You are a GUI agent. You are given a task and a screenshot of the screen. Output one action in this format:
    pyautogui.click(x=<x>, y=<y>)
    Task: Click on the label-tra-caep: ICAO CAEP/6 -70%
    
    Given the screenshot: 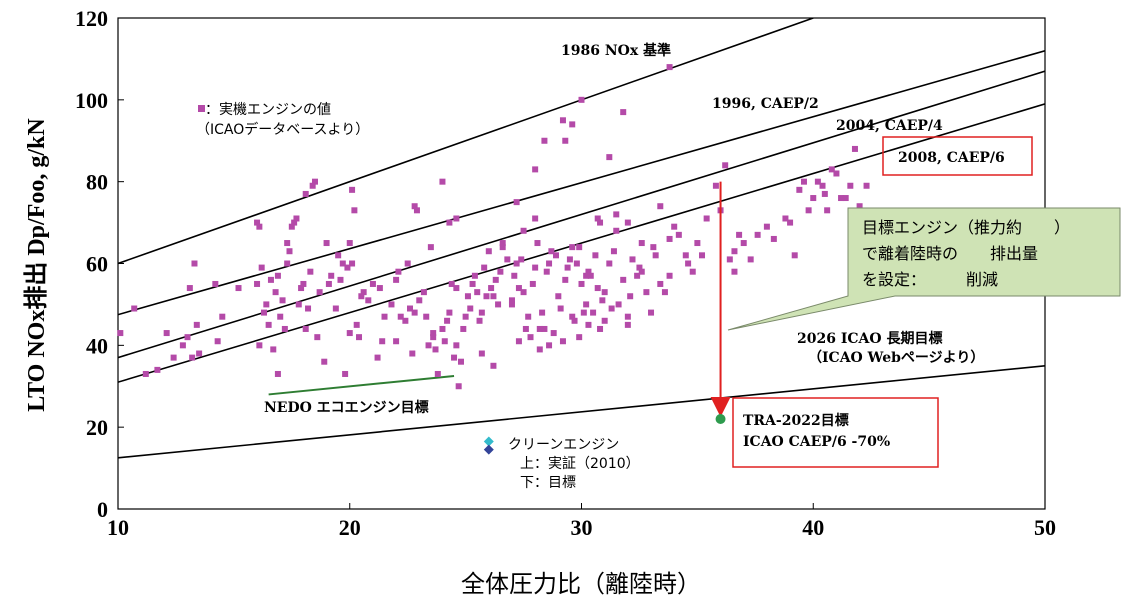 What is the action you would take?
    pyautogui.click(x=816, y=442)
    